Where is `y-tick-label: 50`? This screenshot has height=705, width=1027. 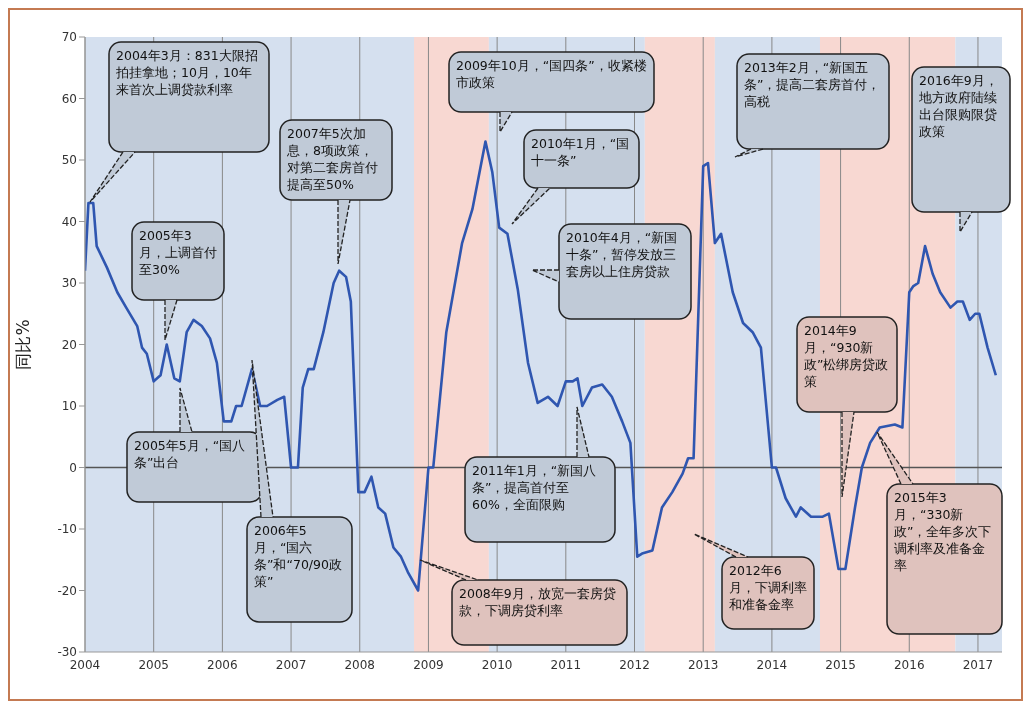 y-tick-label: 50 is located at coordinates (69, 160).